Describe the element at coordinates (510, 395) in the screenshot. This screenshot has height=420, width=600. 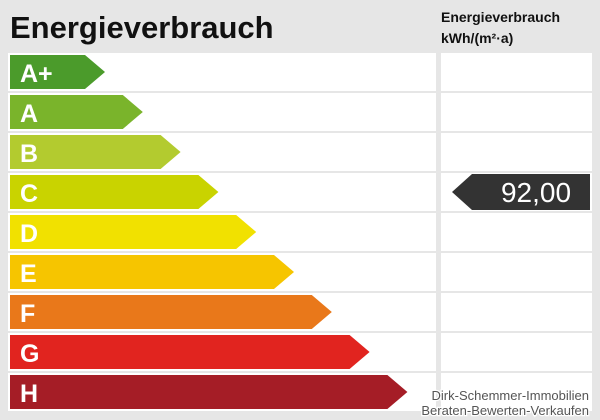
I see `watermark-line: Dirk-Schemmer-Immobilien` at that location.